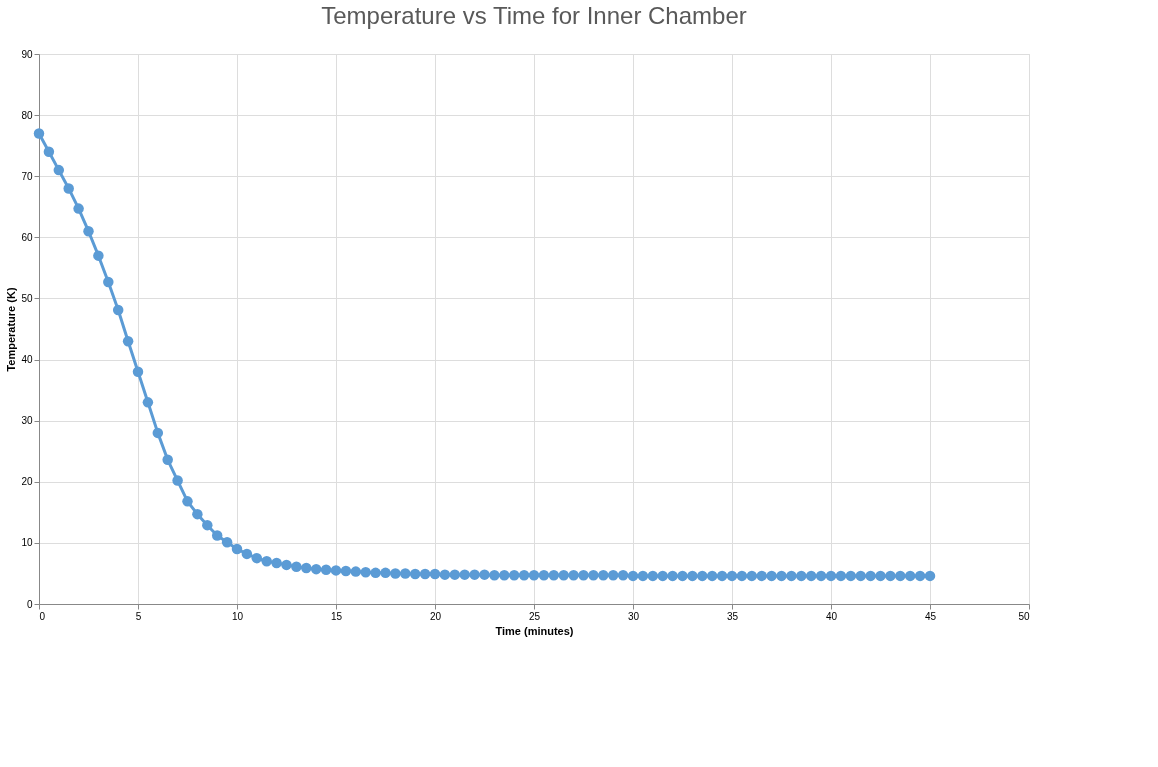 This screenshot has height=767, width=1158. I want to click on x-tick-label: 30, so click(633, 616).